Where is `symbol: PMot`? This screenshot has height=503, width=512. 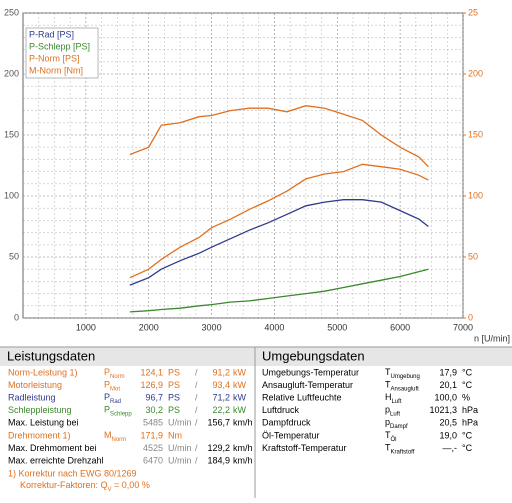
symbol: PMot is located at coordinates (112, 386).